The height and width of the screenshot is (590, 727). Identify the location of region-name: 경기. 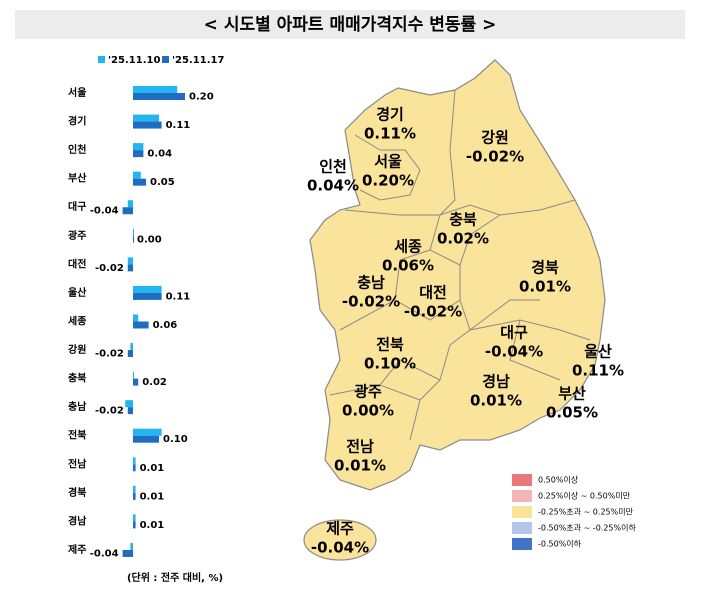
(390, 115).